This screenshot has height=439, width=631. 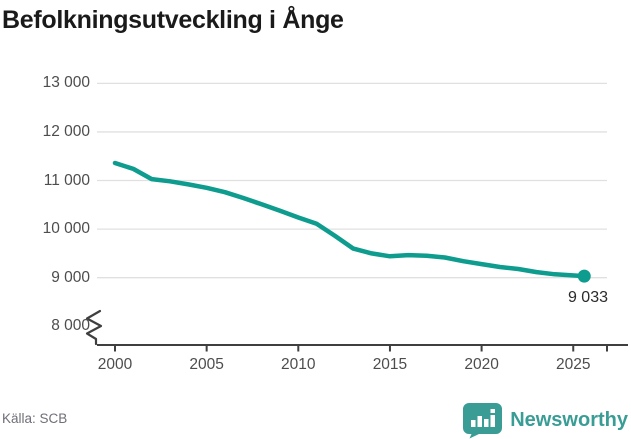 What do you see at coordinates (66, 83) in the screenshot?
I see `y-tick-label: 13 000` at bounding box center [66, 83].